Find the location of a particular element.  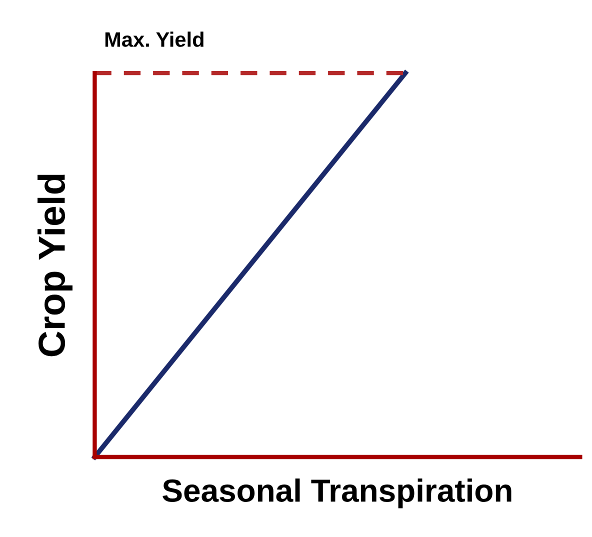

x-axis-title: Seasonal Transpiration is located at coordinates (337, 493).